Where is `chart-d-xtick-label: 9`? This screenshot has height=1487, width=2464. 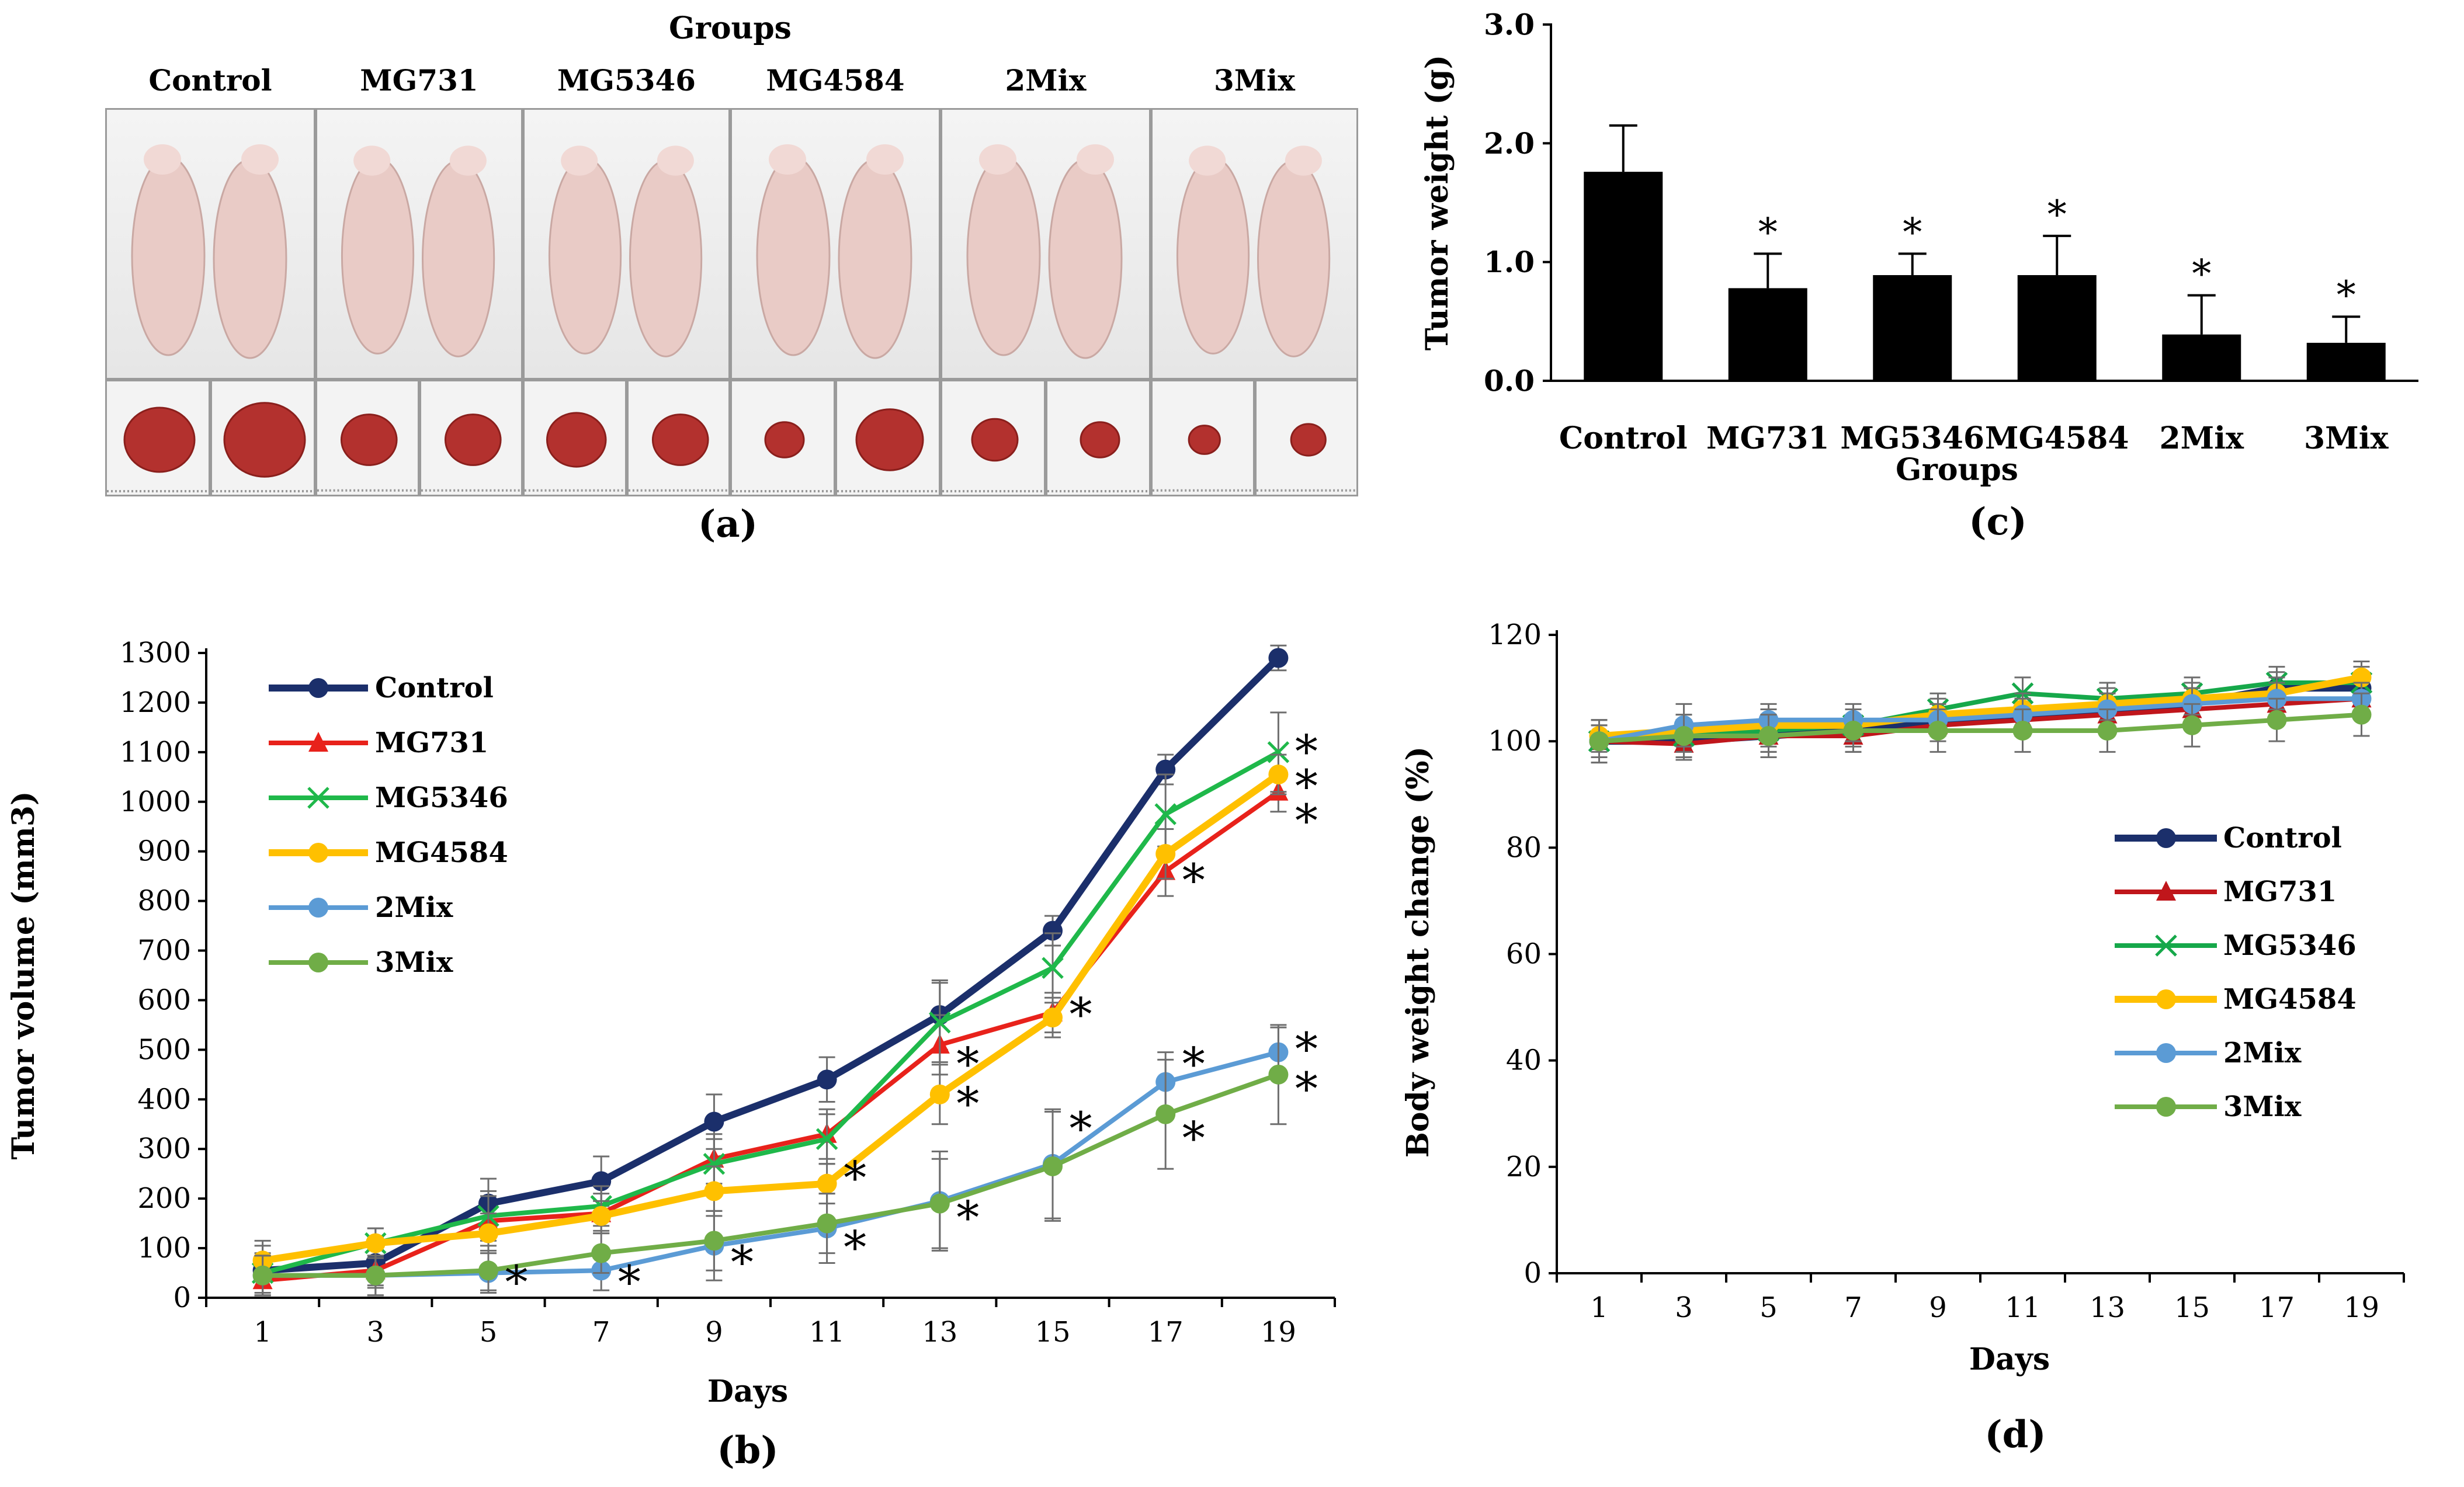 chart-d-xtick-label: 9 is located at coordinates (1938, 1307).